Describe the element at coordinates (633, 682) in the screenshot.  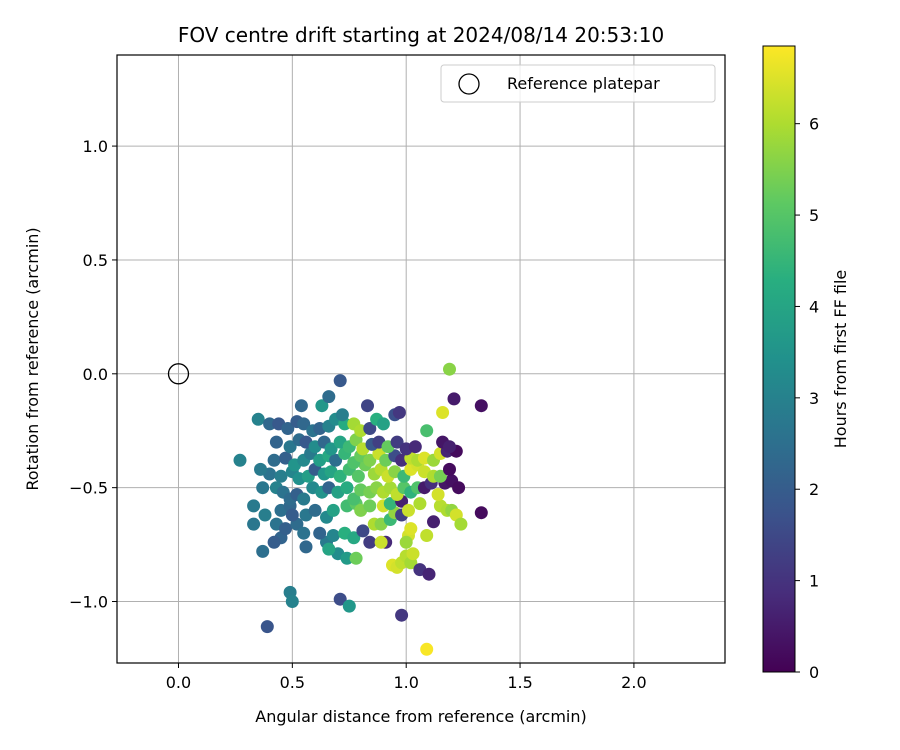
I see `x-tick-label: 2.0` at that location.